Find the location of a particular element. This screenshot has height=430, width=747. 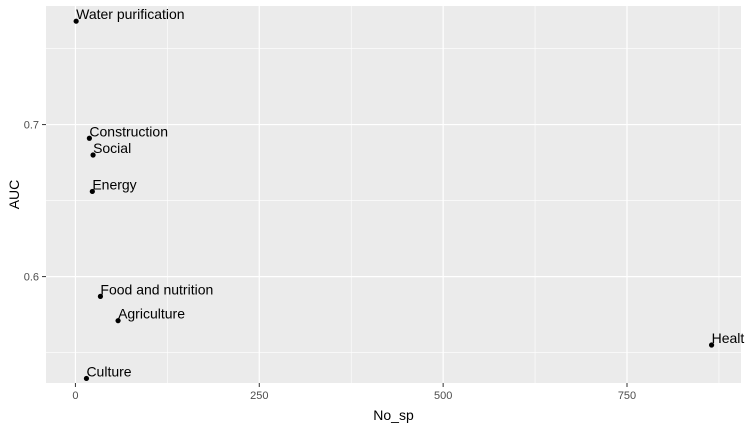

y-axis-title: AUC is located at coordinates (14, 195).